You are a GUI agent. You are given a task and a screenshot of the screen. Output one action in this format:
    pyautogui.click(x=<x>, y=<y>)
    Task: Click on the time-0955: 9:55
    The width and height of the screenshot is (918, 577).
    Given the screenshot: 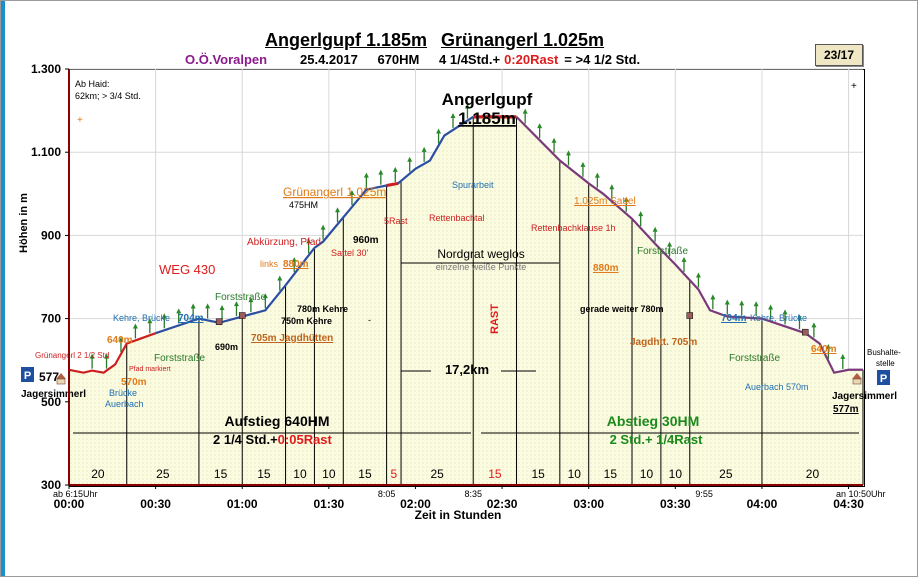 What is the action you would take?
    pyautogui.click(x=704, y=494)
    